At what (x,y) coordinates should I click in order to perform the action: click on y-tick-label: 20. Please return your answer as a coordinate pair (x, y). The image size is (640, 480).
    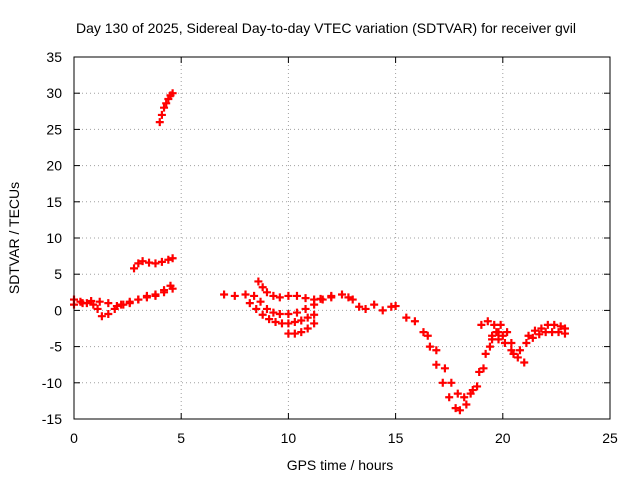
    Looking at the image, I should click on (54, 166).